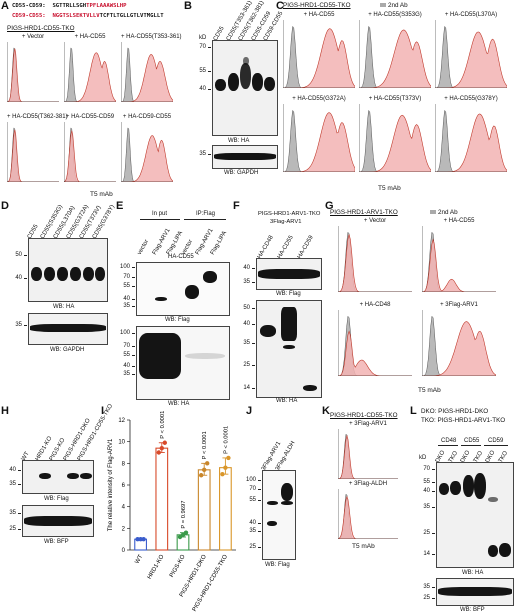  What do you see at coordinates (463, 420) in the screenshot?
I see `panel-l-tko: TKO: PIGS-HRD1-ARV1-TKO` at bounding box center [463, 420].